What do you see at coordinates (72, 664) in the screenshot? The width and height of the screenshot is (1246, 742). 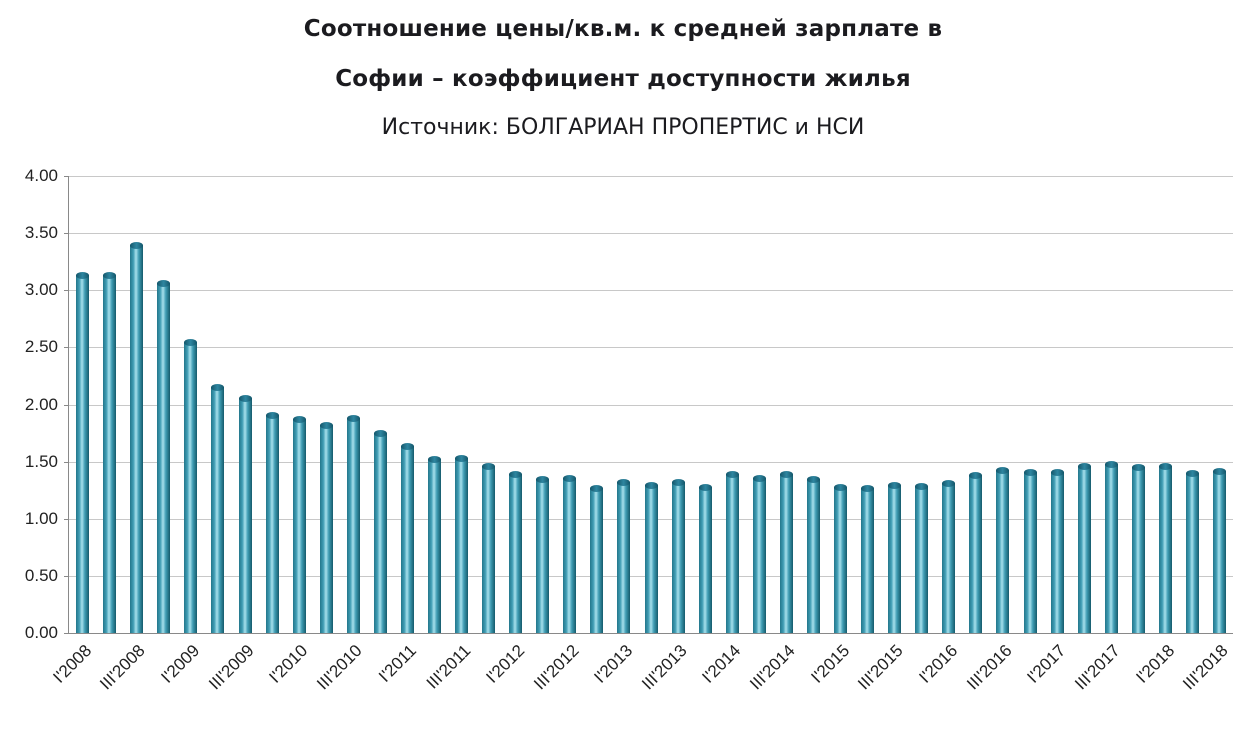 I see `x-axis-tick-label: I'2008` at bounding box center [72, 664].